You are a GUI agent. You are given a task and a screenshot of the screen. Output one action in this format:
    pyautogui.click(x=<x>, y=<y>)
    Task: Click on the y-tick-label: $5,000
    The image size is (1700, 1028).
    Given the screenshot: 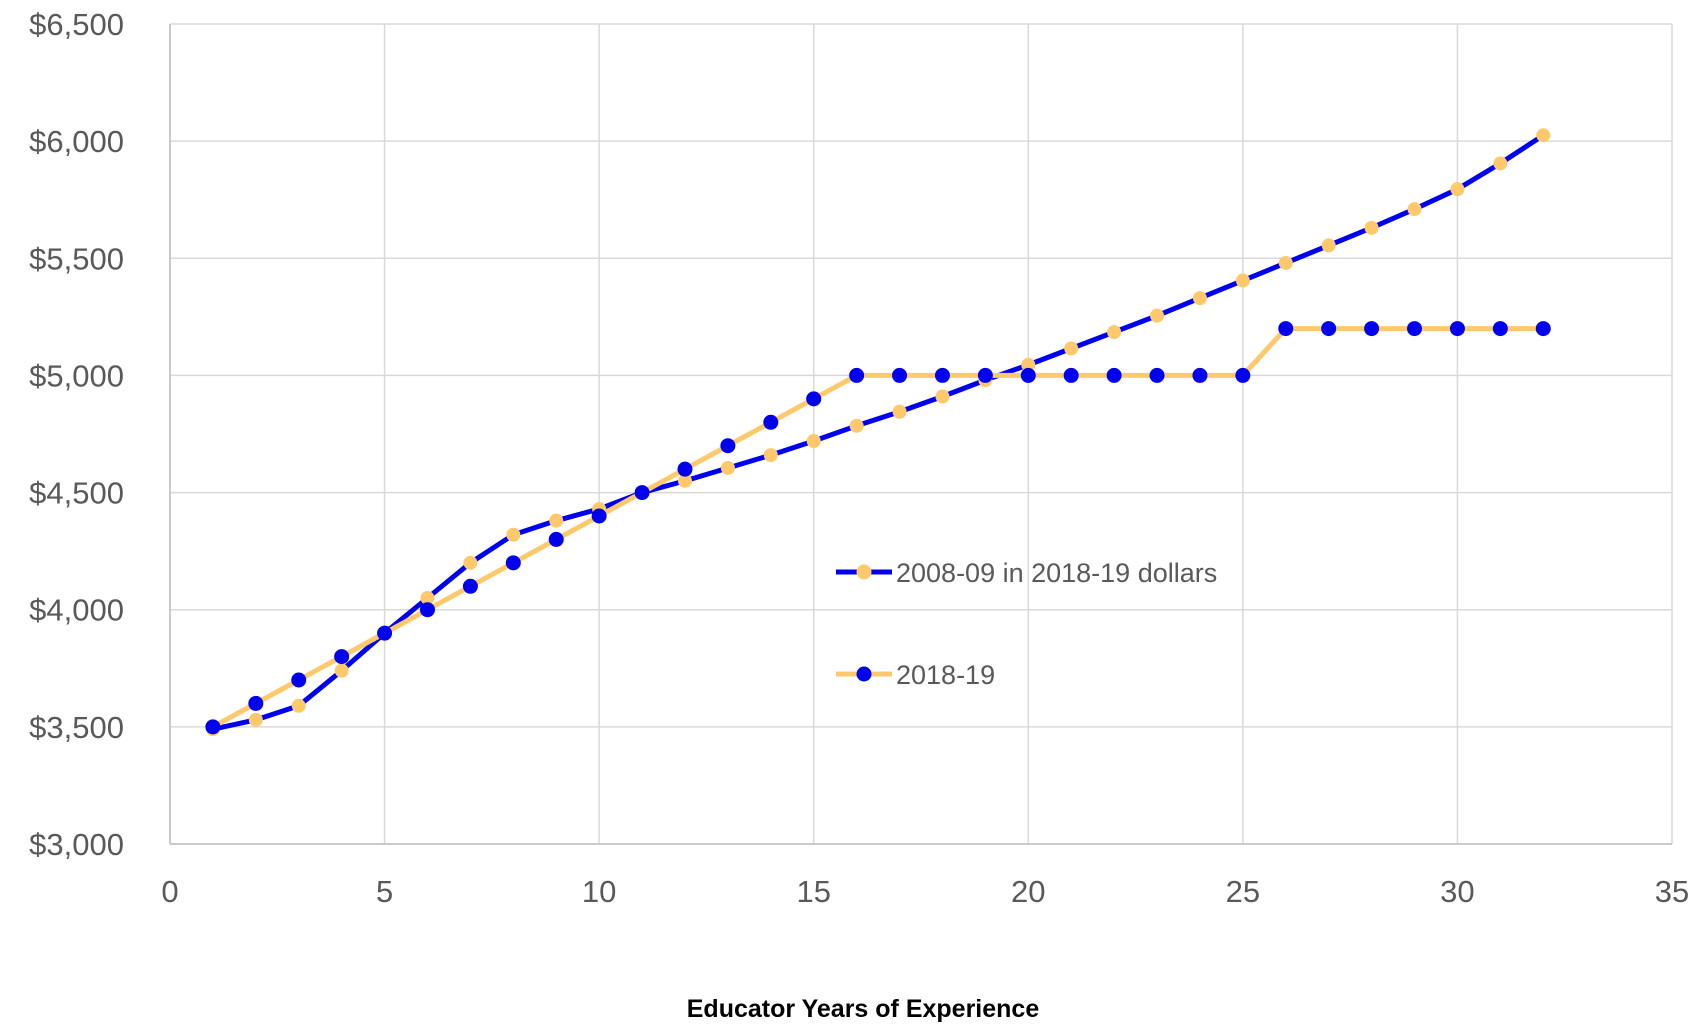 What is the action you would take?
    pyautogui.click(x=76, y=375)
    